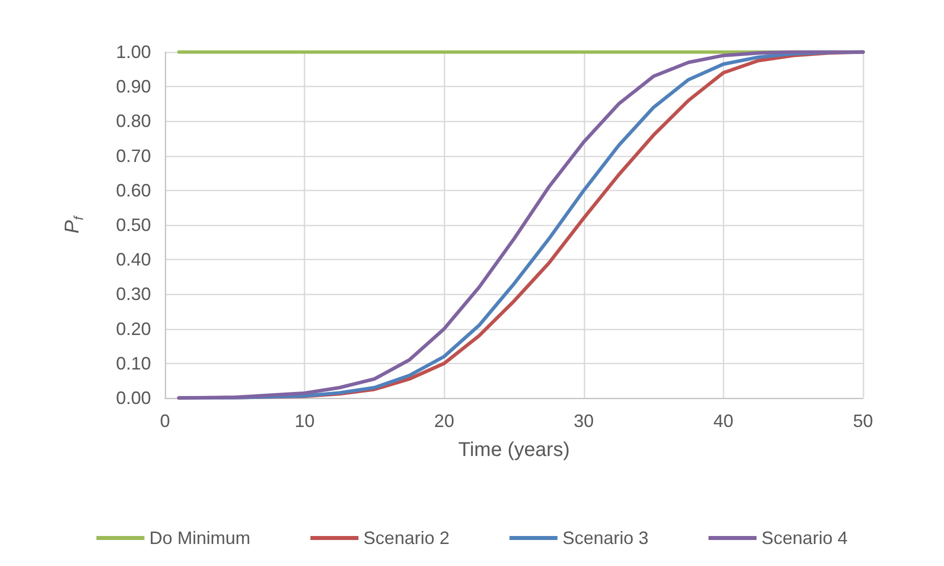  I want to click on x-tick-label: 40, so click(723, 421).